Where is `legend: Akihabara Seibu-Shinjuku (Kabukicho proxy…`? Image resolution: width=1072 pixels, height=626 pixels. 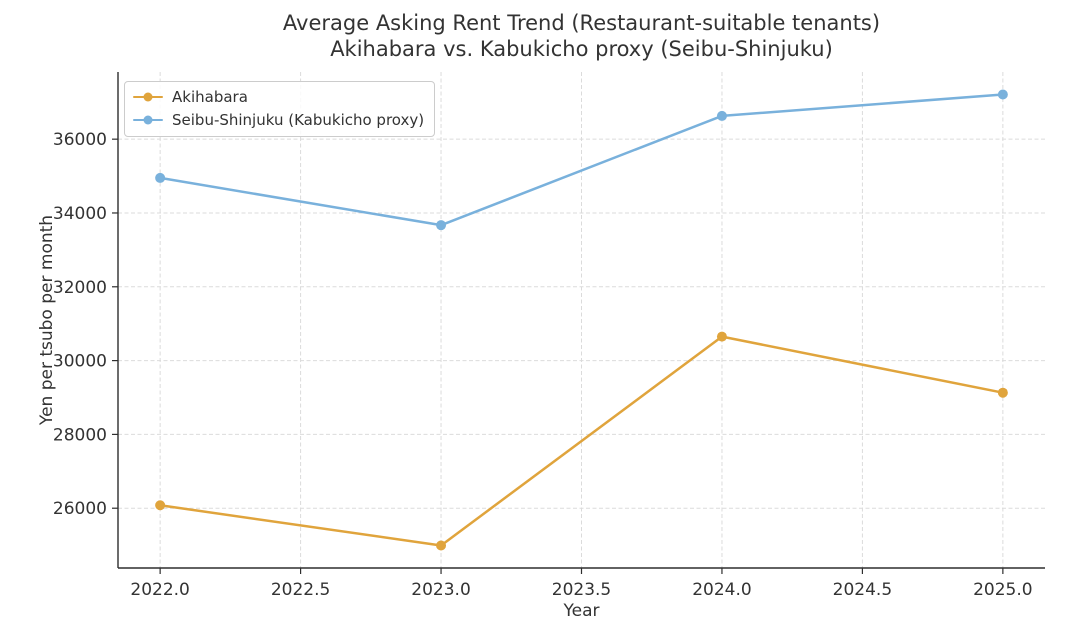 legend: Akihabara Seibu-Shinjuku (Kabukicho proxy… is located at coordinates (280, 109).